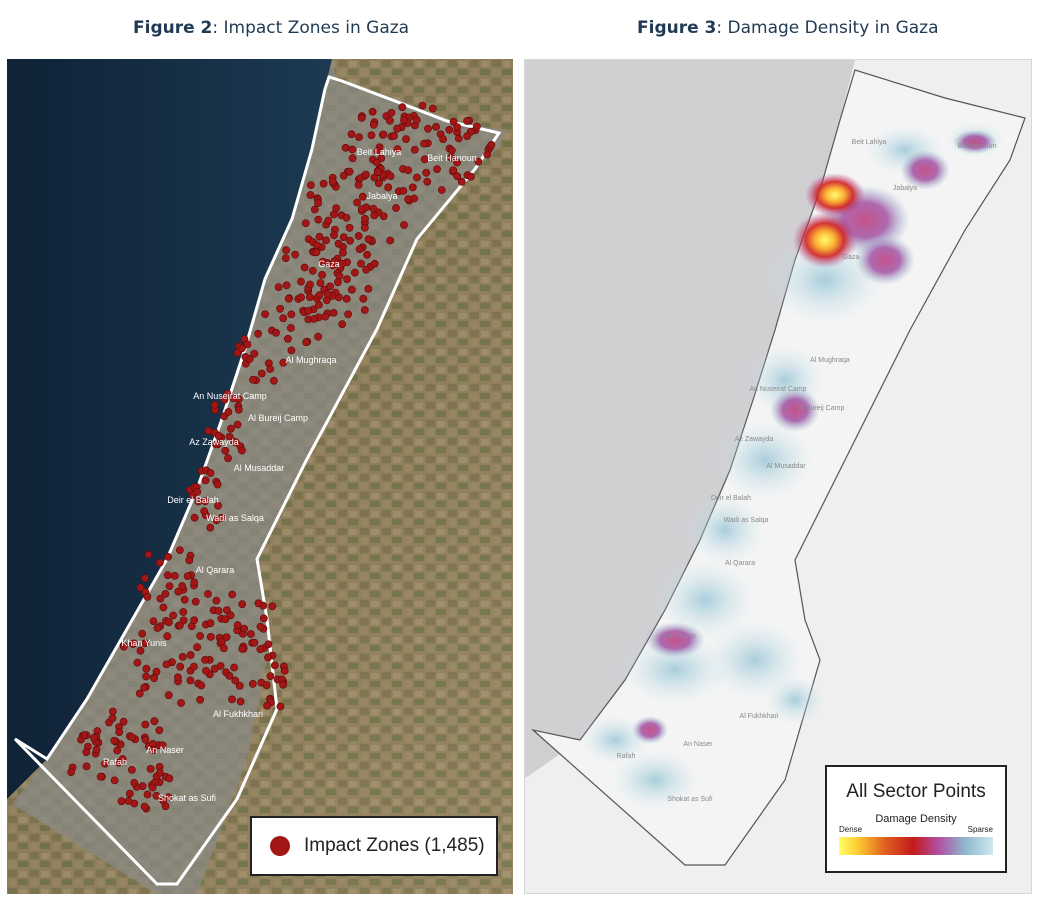 This screenshot has height=908, width=1038. I want to click on impact-zone-marker-icon, so click(280, 846).